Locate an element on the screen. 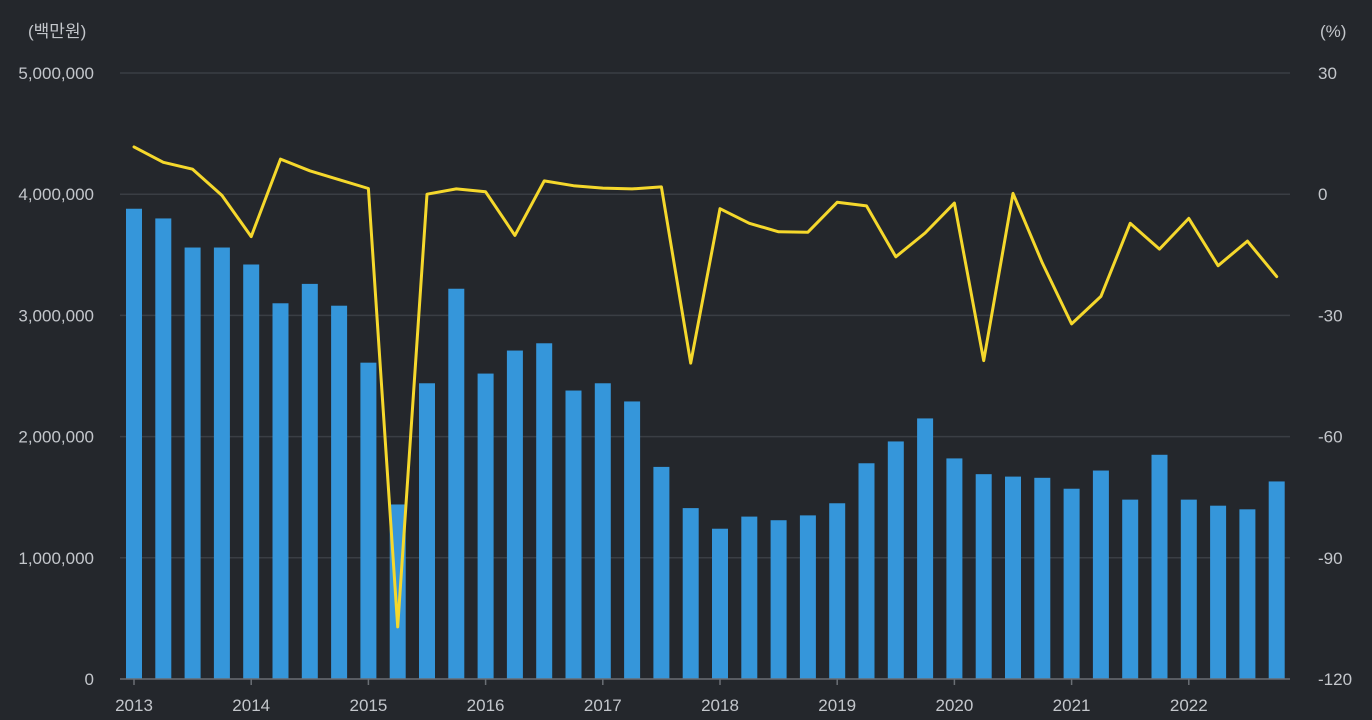 Image resolution: width=1372 pixels, height=720 pixels. left-tick-label: 5,000,000 is located at coordinates (56, 73).